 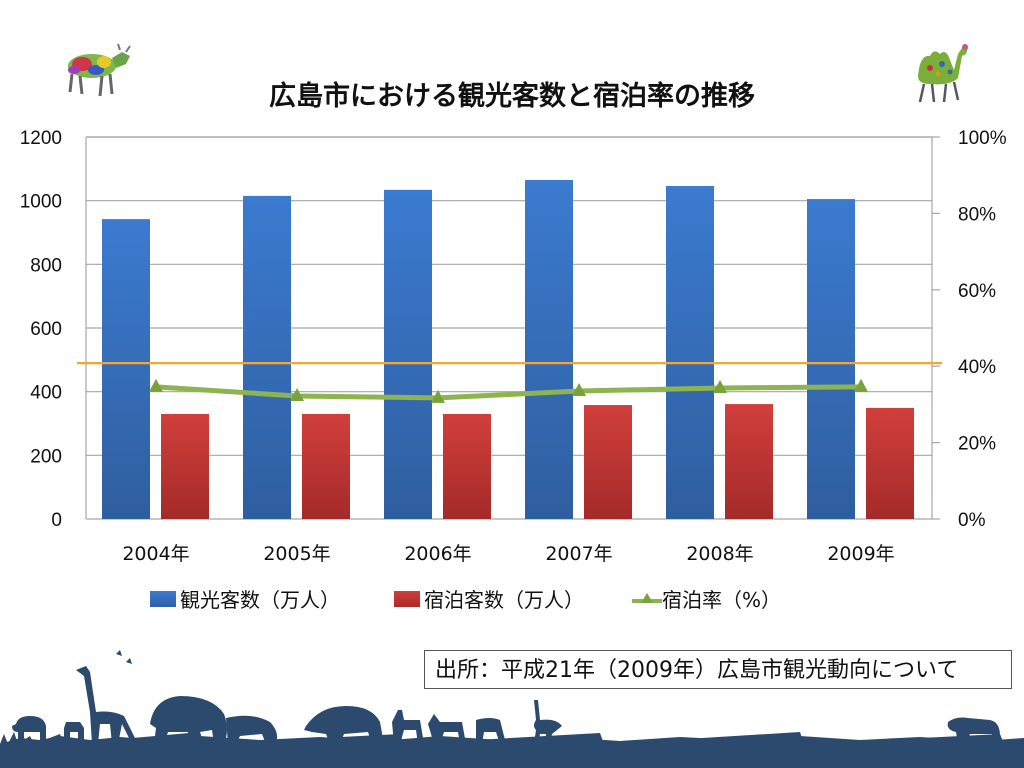 I want to click on source-note: 出所：平成21年（2009年）広島市観光動向について, so click(x=718, y=669).